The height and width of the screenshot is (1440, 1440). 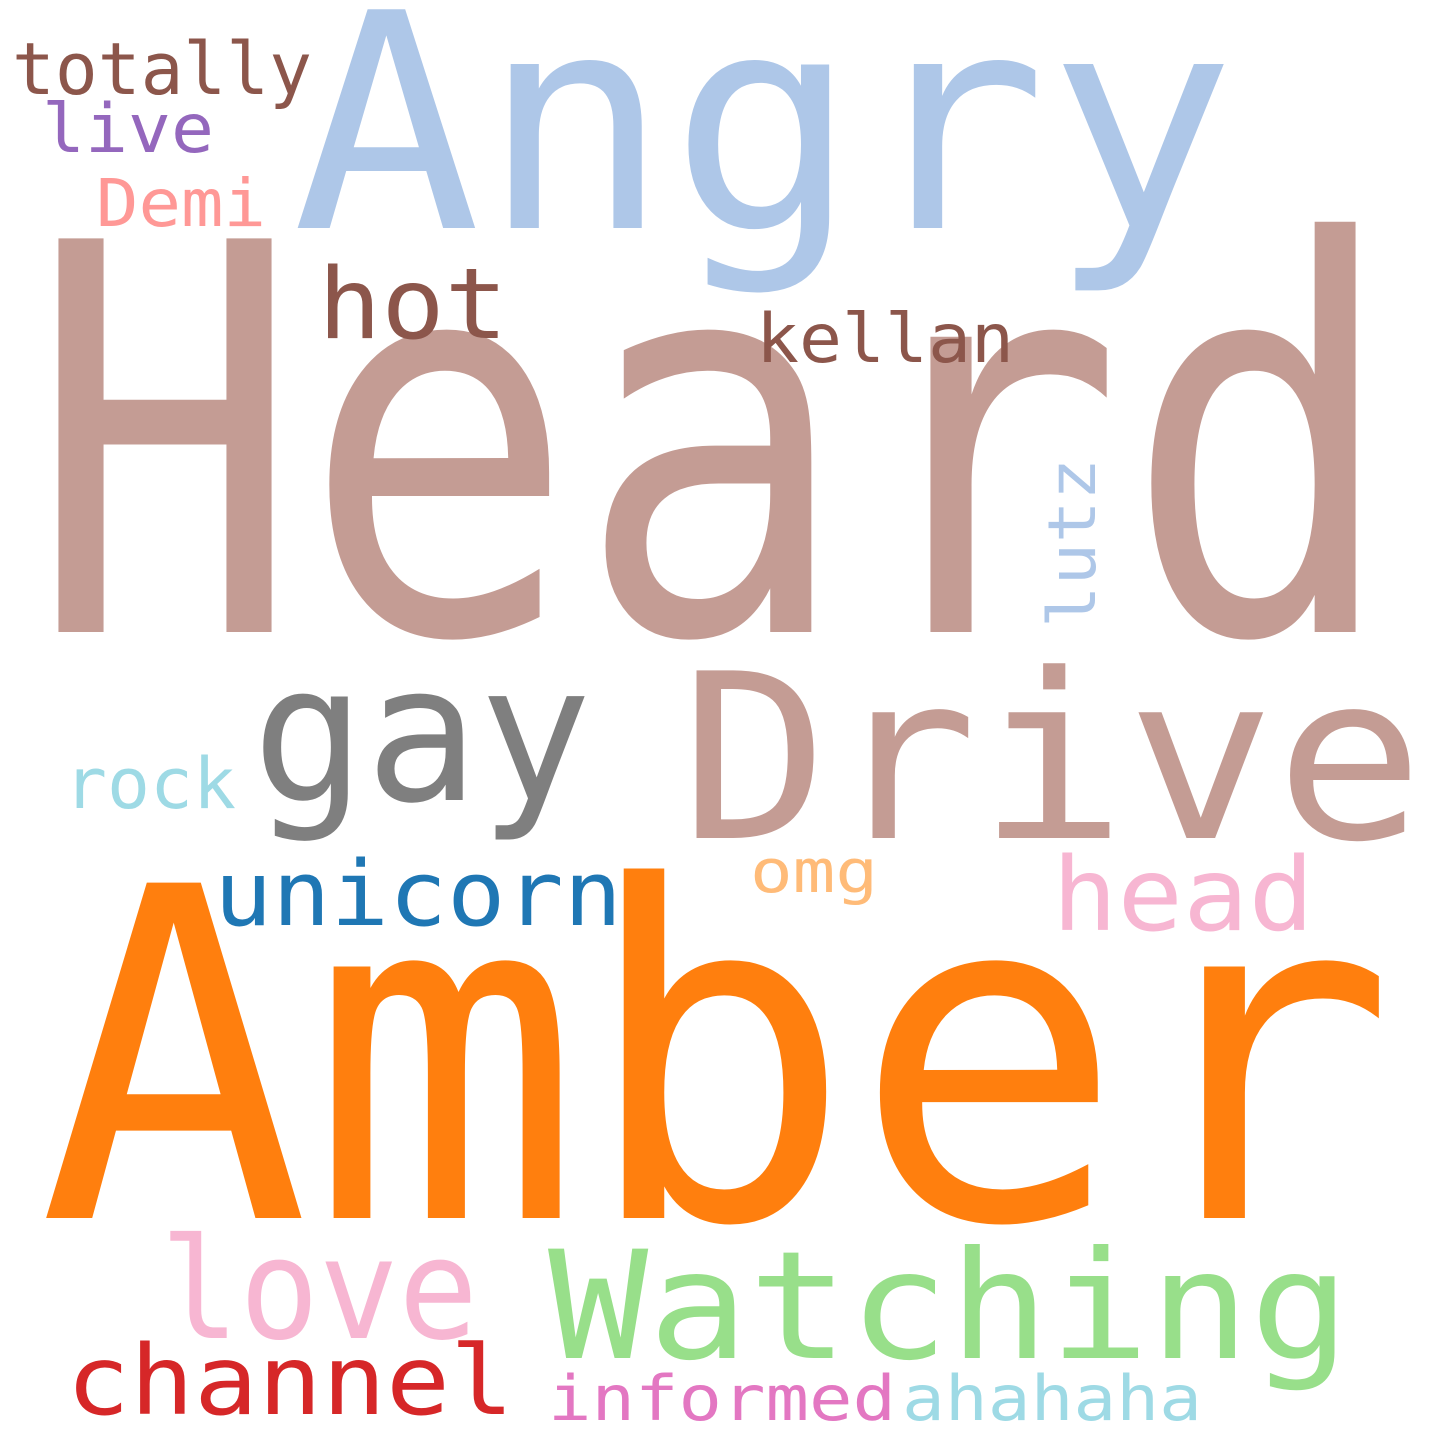 I want to click on word-lutz: lutz, so click(x=1072, y=543).